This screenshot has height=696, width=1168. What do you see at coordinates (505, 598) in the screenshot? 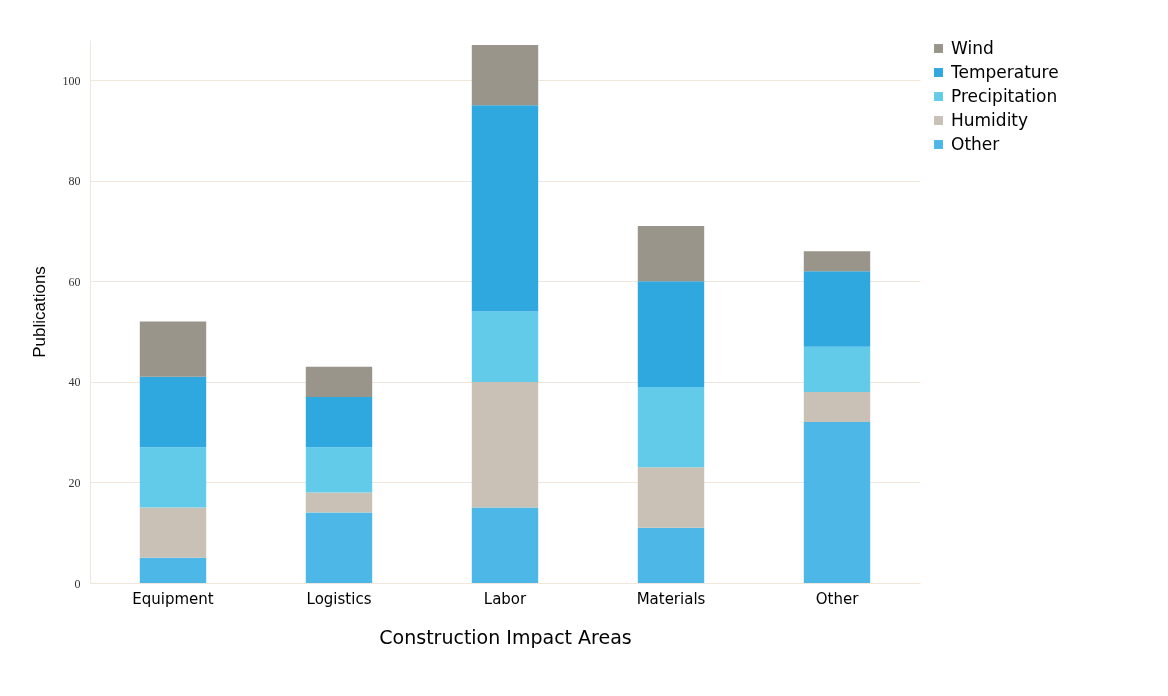
I see `x-tick-label: Labor` at bounding box center [505, 598].